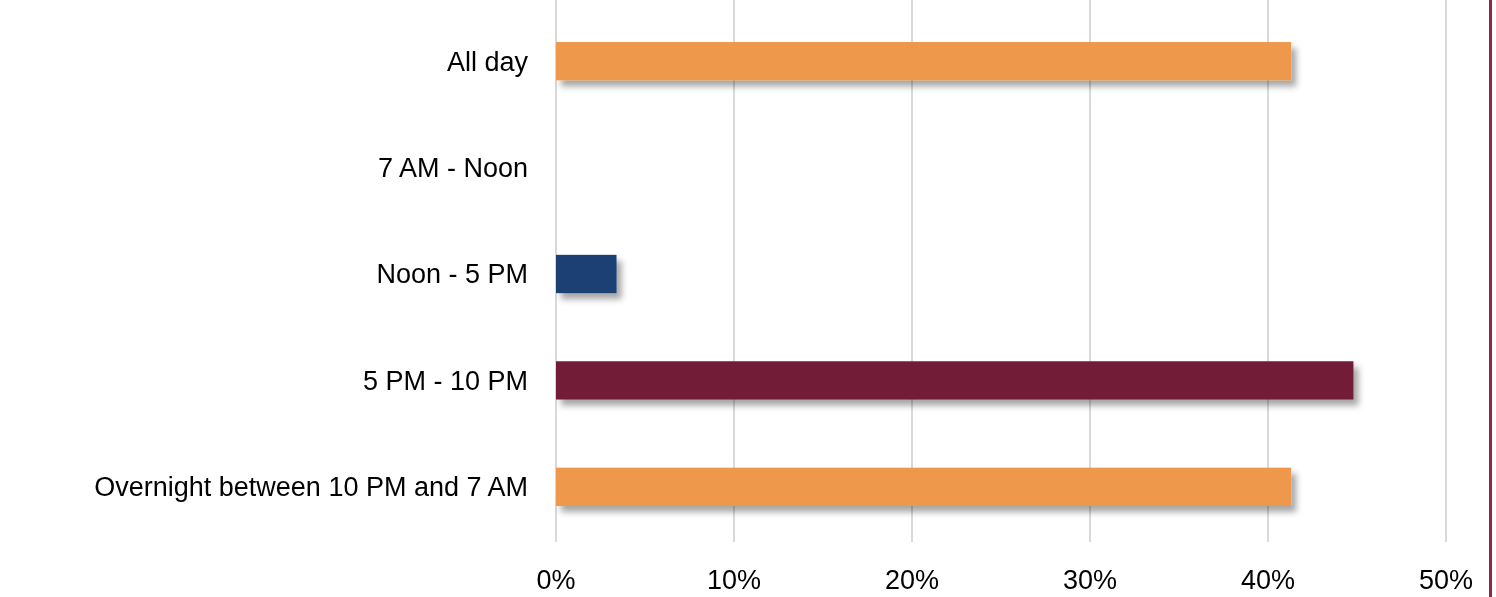 The image size is (1496, 597). Describe the element at coordinates (487, 61) in the screenshot. I see `y-tick-label: All day` at that location.